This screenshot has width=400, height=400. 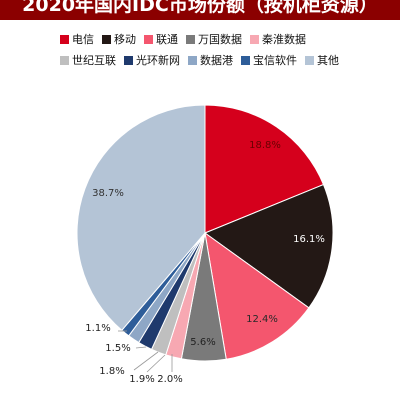 I want to click on legend: 电信 移动 联通 万国数据 秦淮数据世纪互联 光环新网 数据港 宝信软件 其他, so click(x=225, y=51).